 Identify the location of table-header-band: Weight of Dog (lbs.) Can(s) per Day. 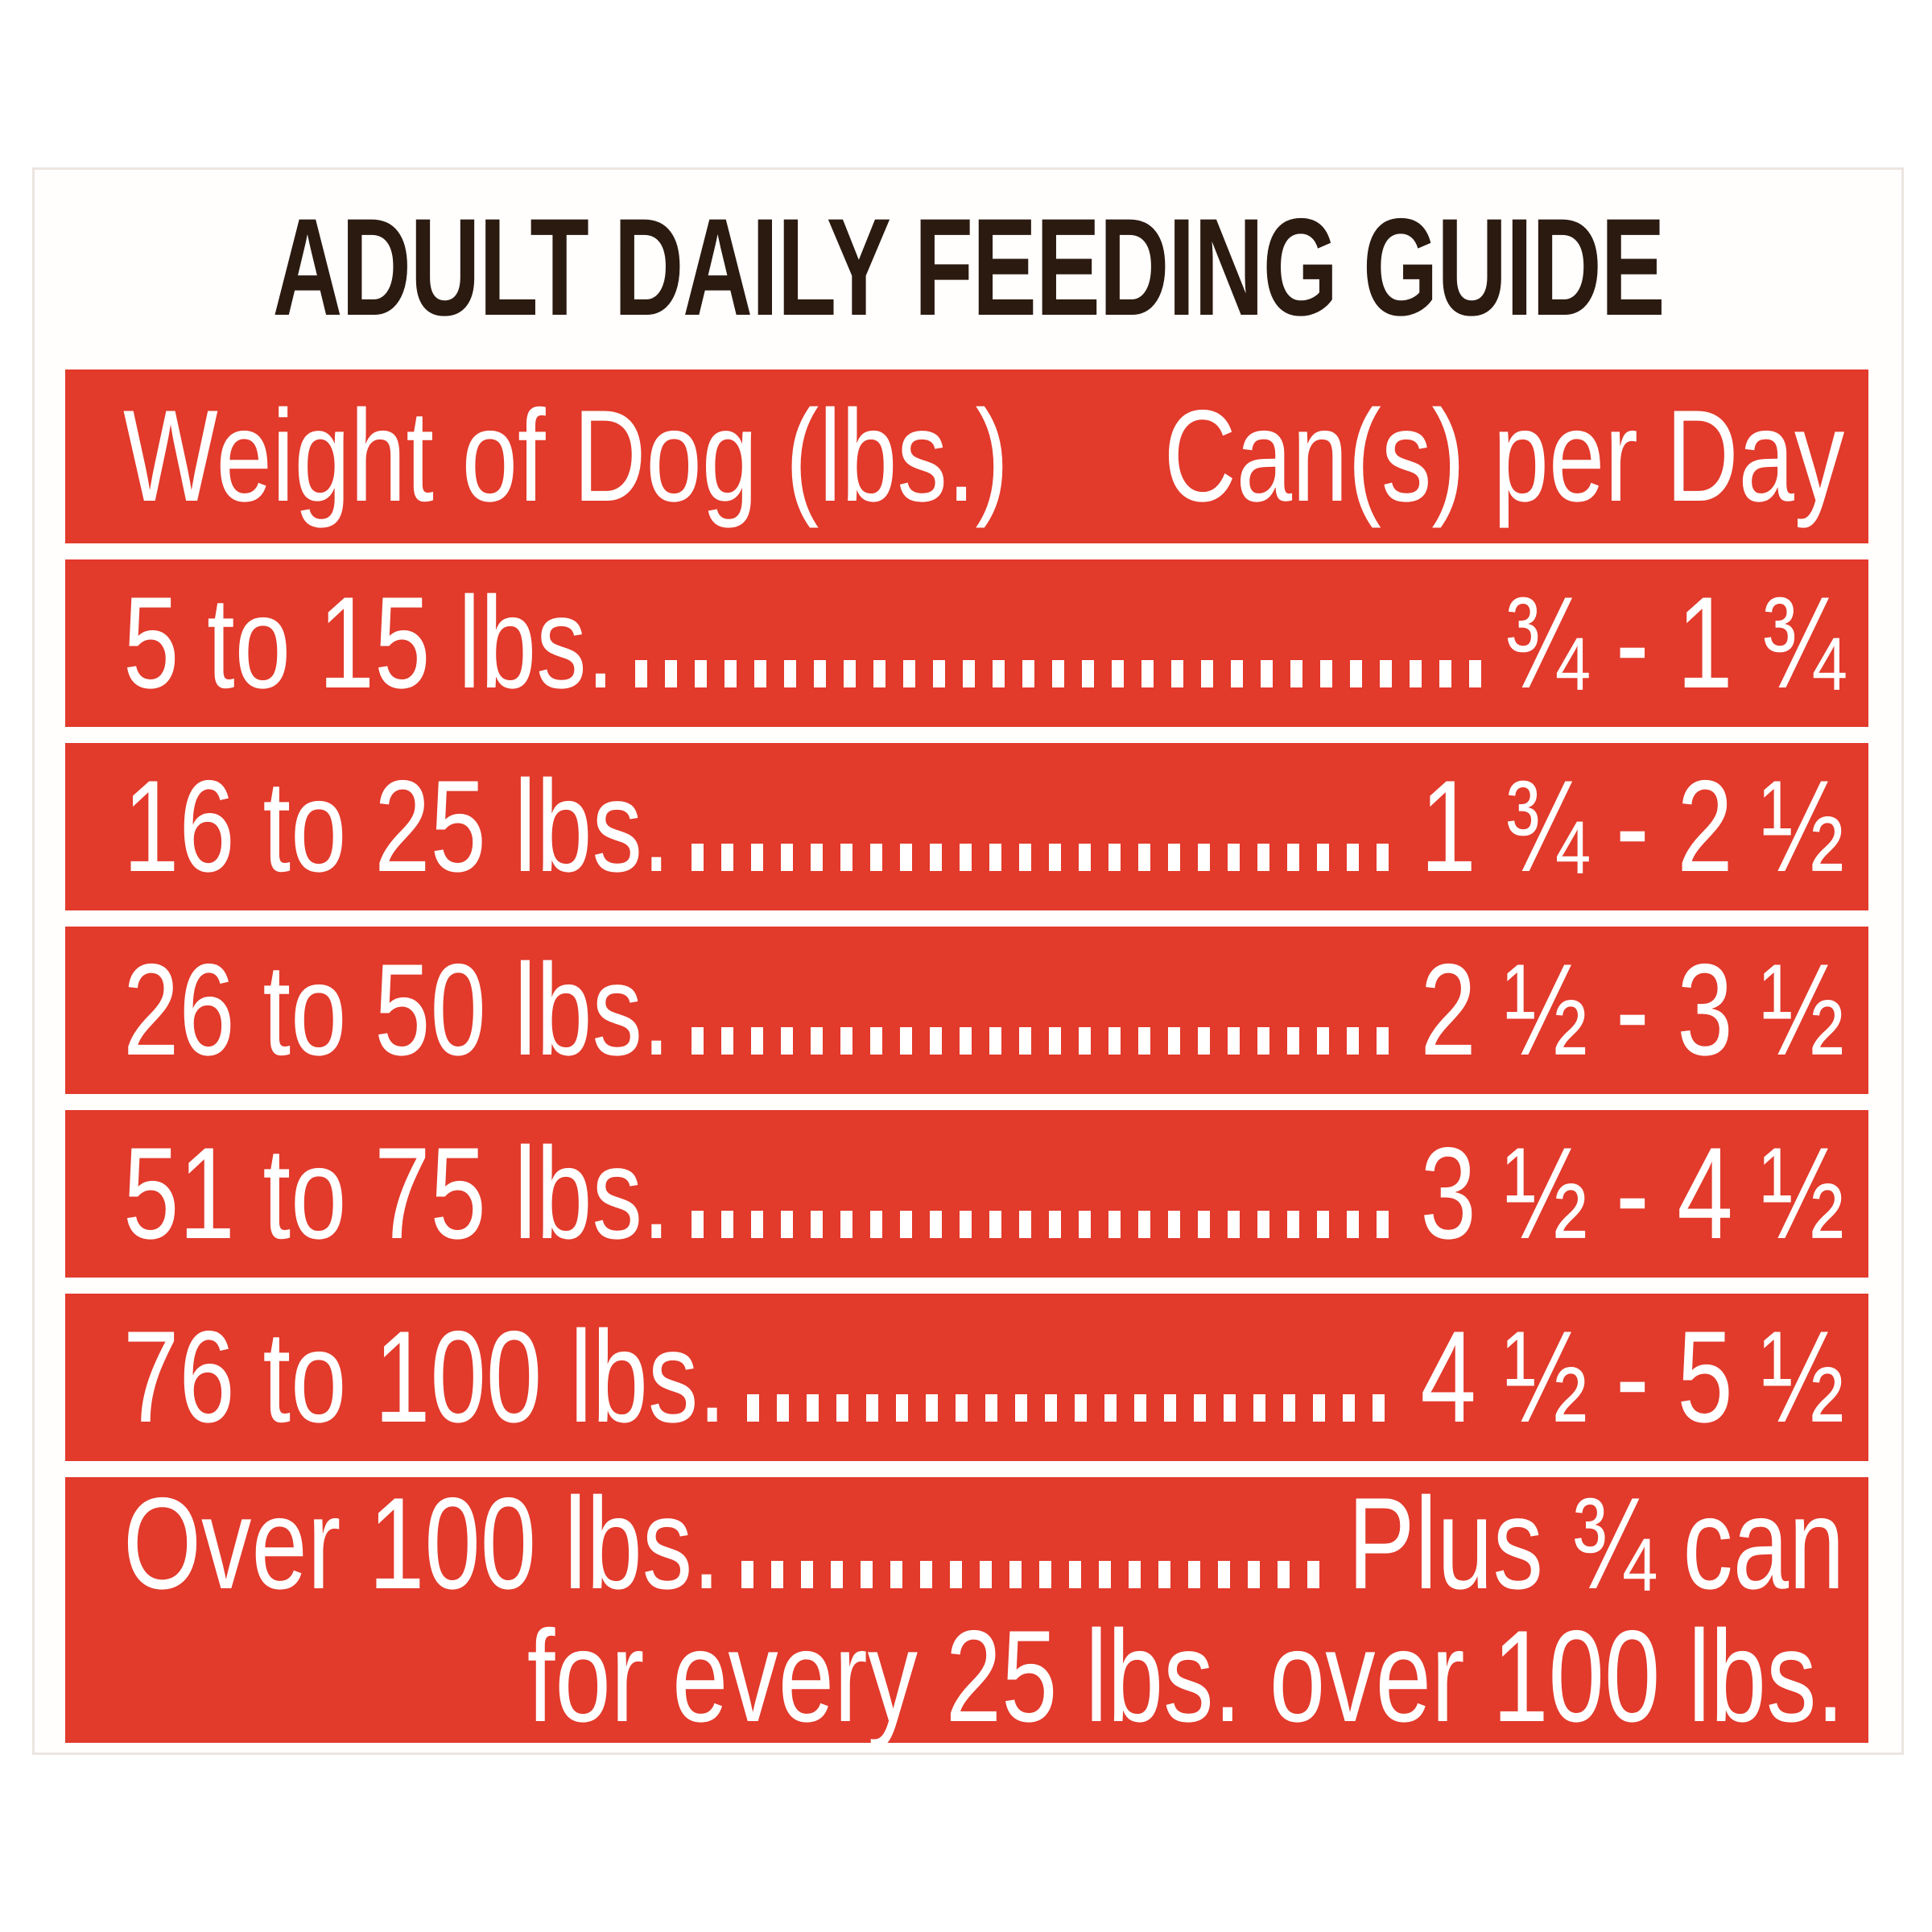
(966, 456).